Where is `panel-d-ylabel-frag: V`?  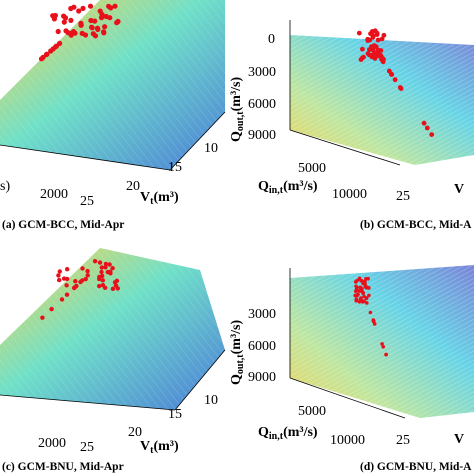
panel-d-ylabel-frag: V is located at coordinates (459, 439).